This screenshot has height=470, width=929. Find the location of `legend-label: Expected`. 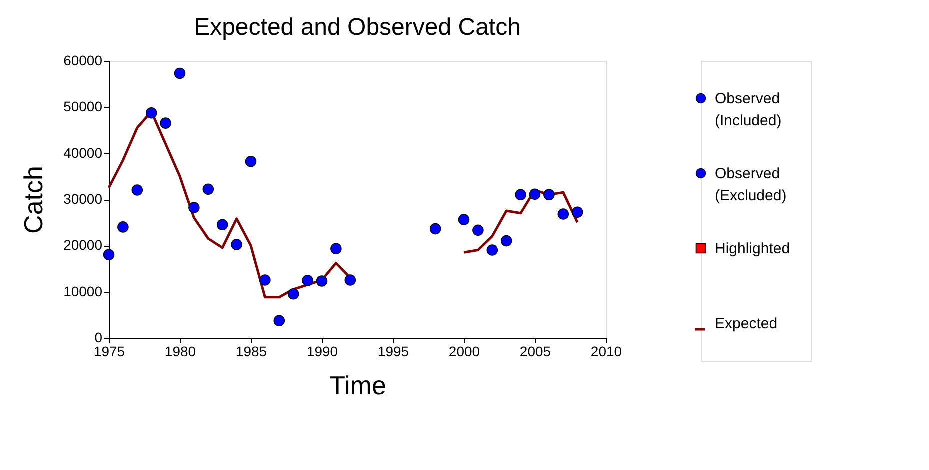

legend-label: Expected is located at coordinates (746, 324).